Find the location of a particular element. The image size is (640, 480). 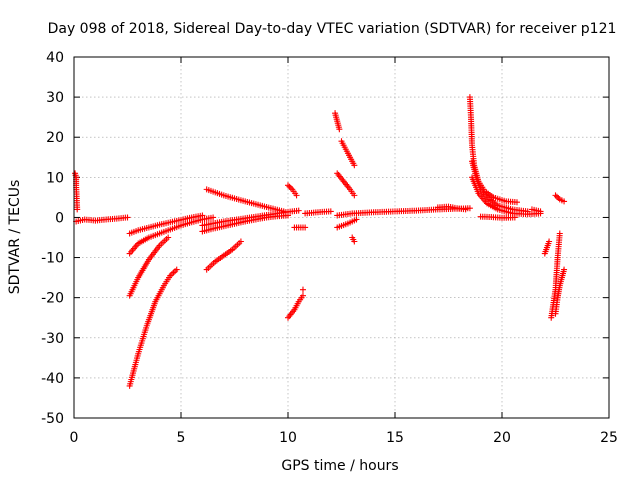

x-tick-label: 25 is located at coordinates (609, 438).